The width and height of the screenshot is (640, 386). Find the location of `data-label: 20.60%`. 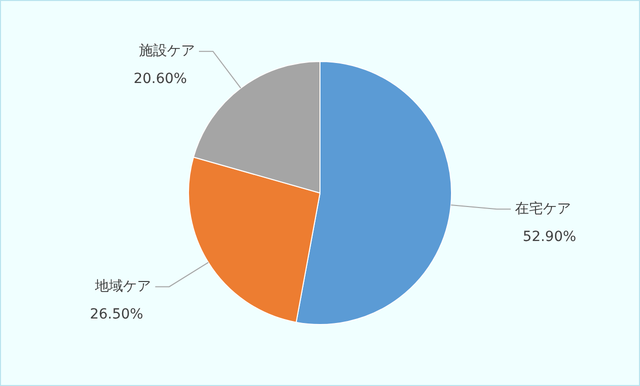

data-label: 20.60% is located at coordinates (160, 79).